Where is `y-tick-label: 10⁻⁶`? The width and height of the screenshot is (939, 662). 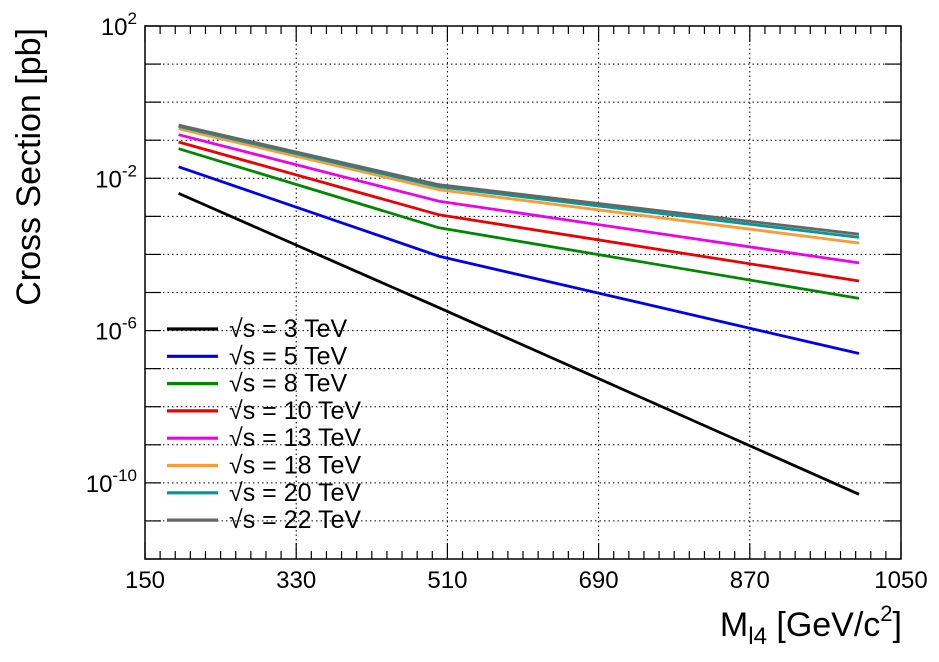 y-tick-label: 10⁻⁶ is located at coordinates (116, 330).